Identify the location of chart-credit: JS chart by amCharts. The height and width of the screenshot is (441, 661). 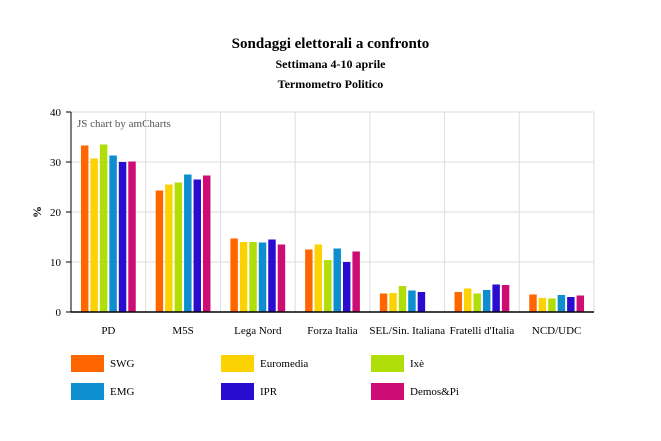
(124, 124).